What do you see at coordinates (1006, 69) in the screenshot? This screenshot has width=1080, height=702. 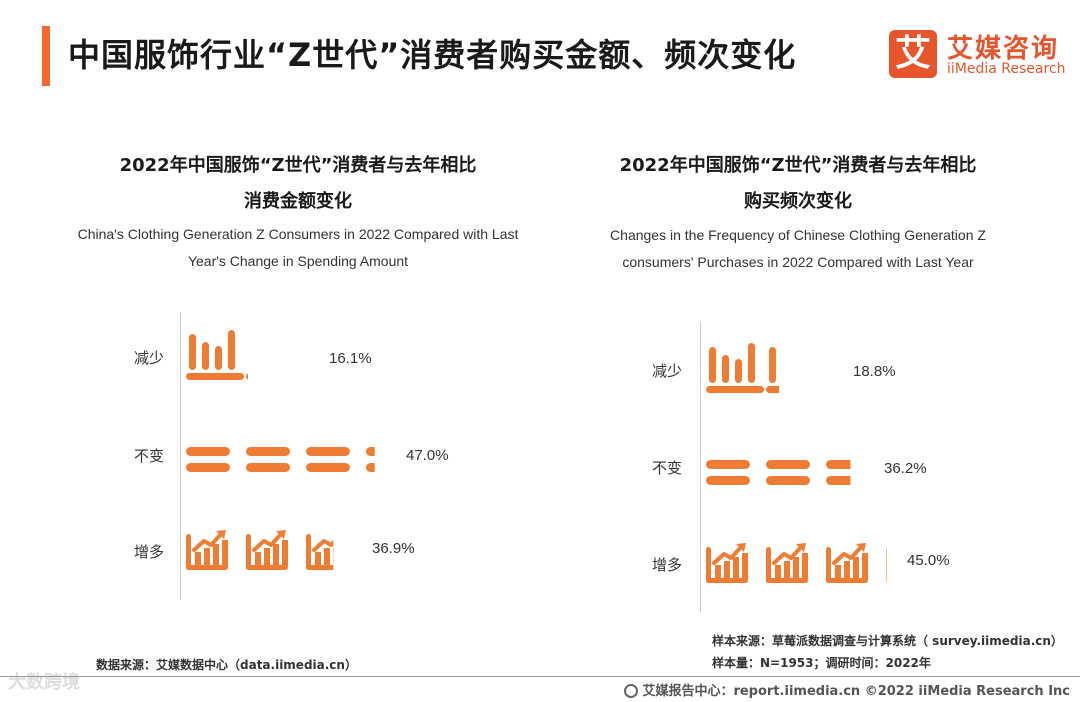 I see `logo-en-text: iiMedia Research` at bounding box center [1006, 69].